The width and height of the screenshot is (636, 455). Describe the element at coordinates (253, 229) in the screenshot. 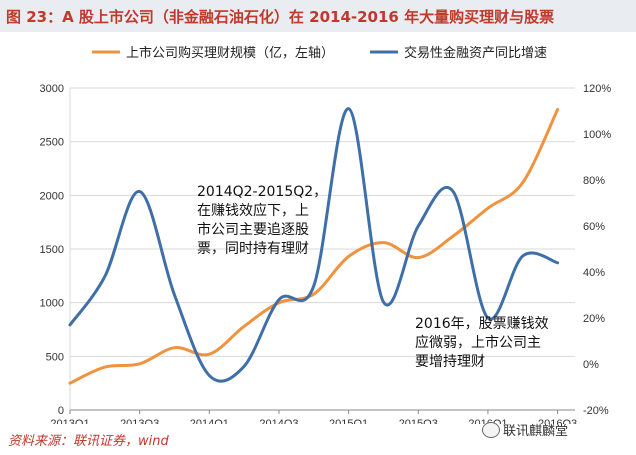

I see `annotation-text: 市公司主要追逐股` at that location.